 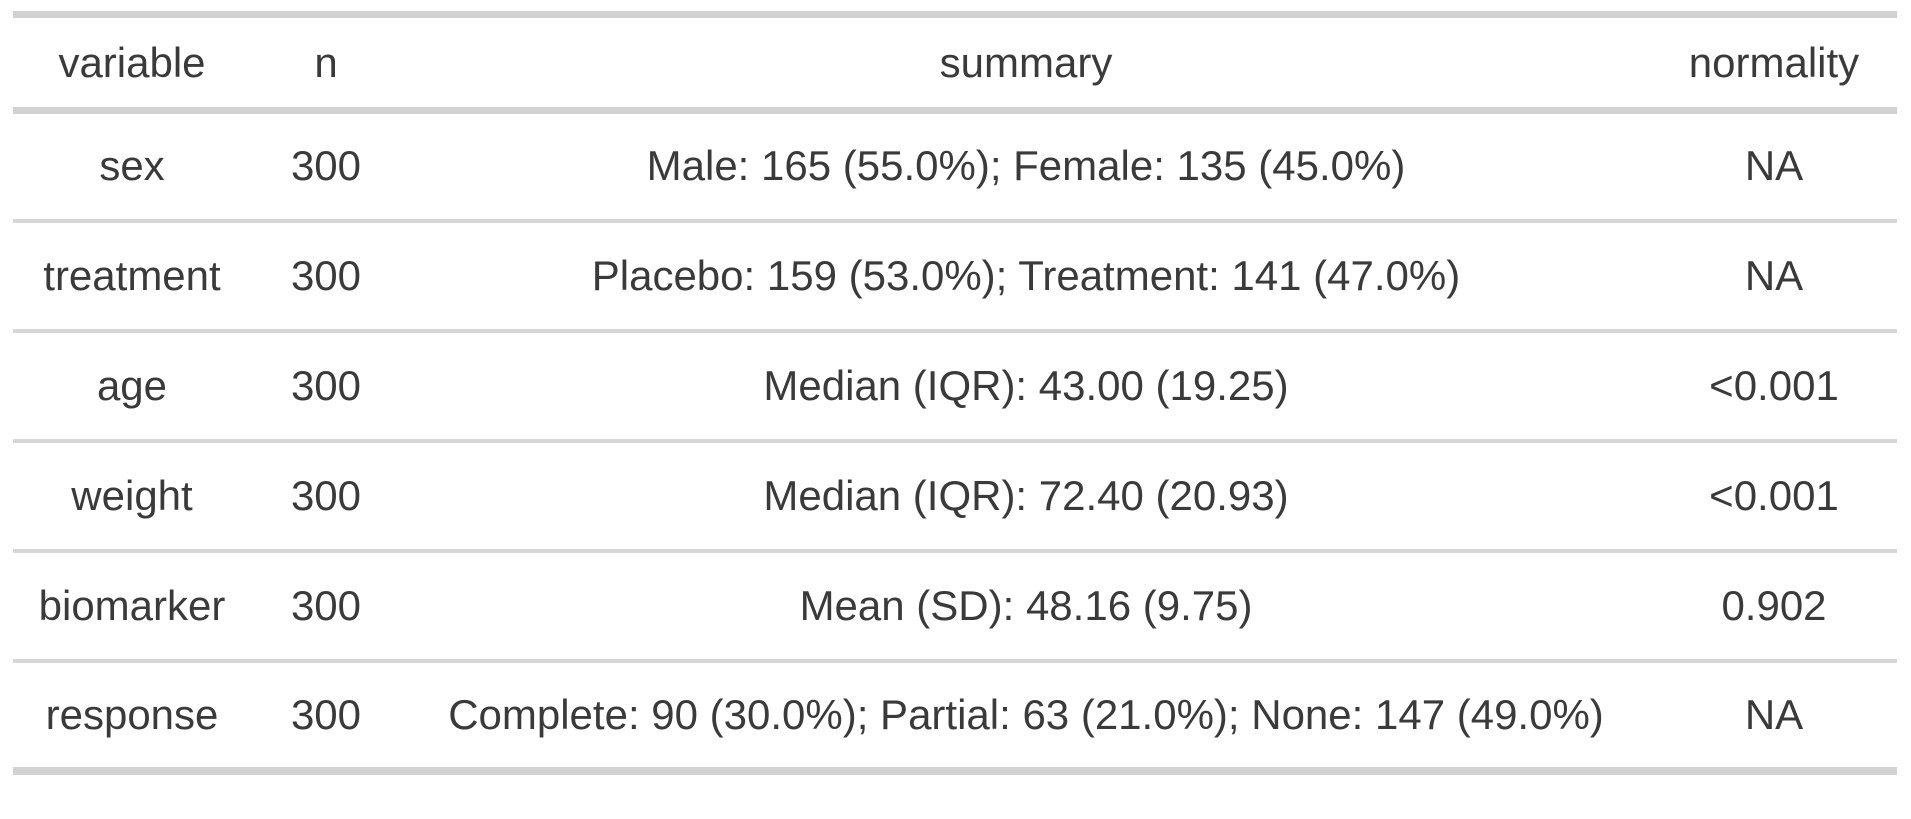 I want to click on cell-variable: sex, so click(x=132, y=166).